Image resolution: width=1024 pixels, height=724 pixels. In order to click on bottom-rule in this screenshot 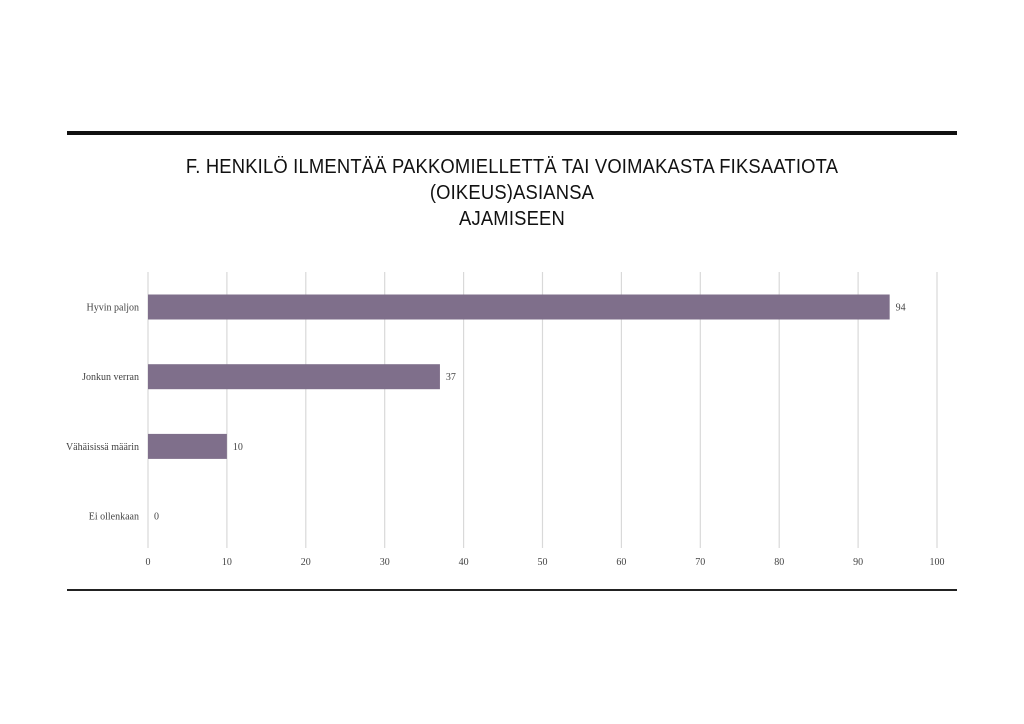, I will do `click(512, 590)`.